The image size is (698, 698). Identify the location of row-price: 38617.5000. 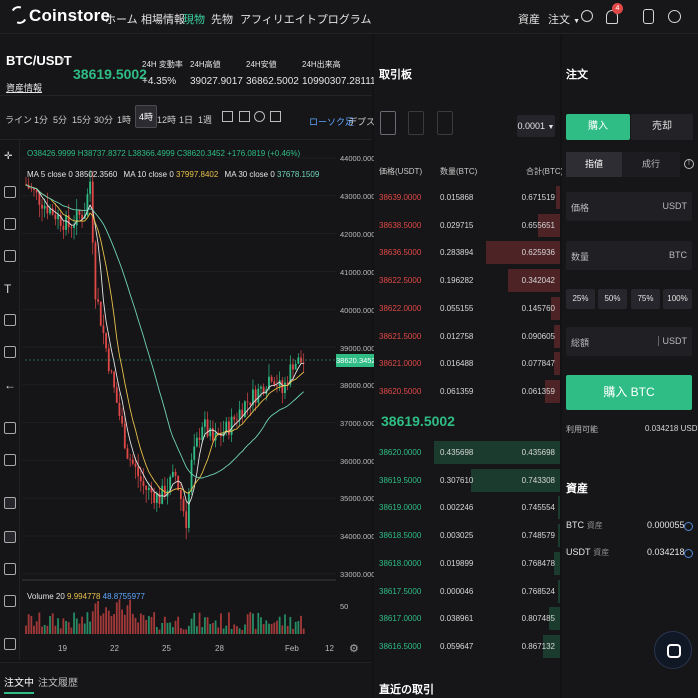
(400, 591).